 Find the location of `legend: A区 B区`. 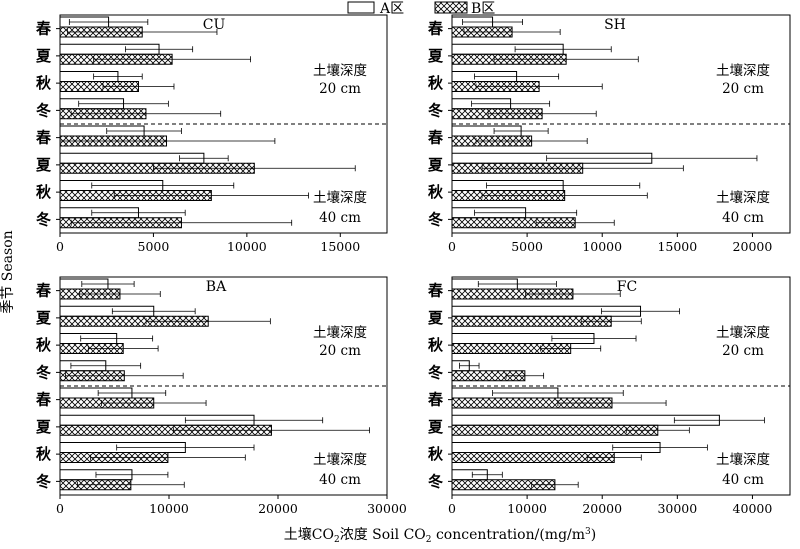

legend: A区 B区 is located at coordinates (421, 9).